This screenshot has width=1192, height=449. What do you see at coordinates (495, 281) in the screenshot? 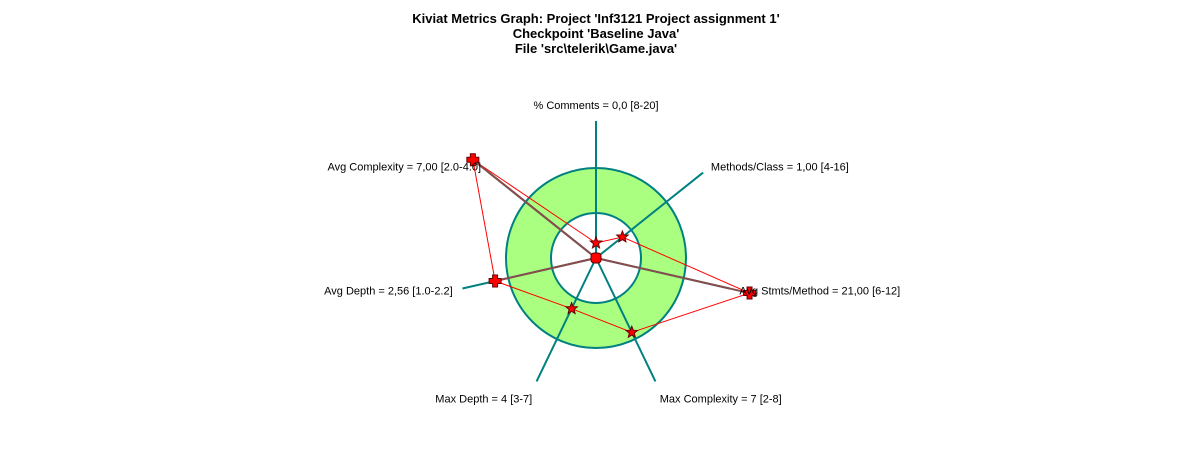
I see `marker-plus-avg-depth` at bounding box center [495, 281].